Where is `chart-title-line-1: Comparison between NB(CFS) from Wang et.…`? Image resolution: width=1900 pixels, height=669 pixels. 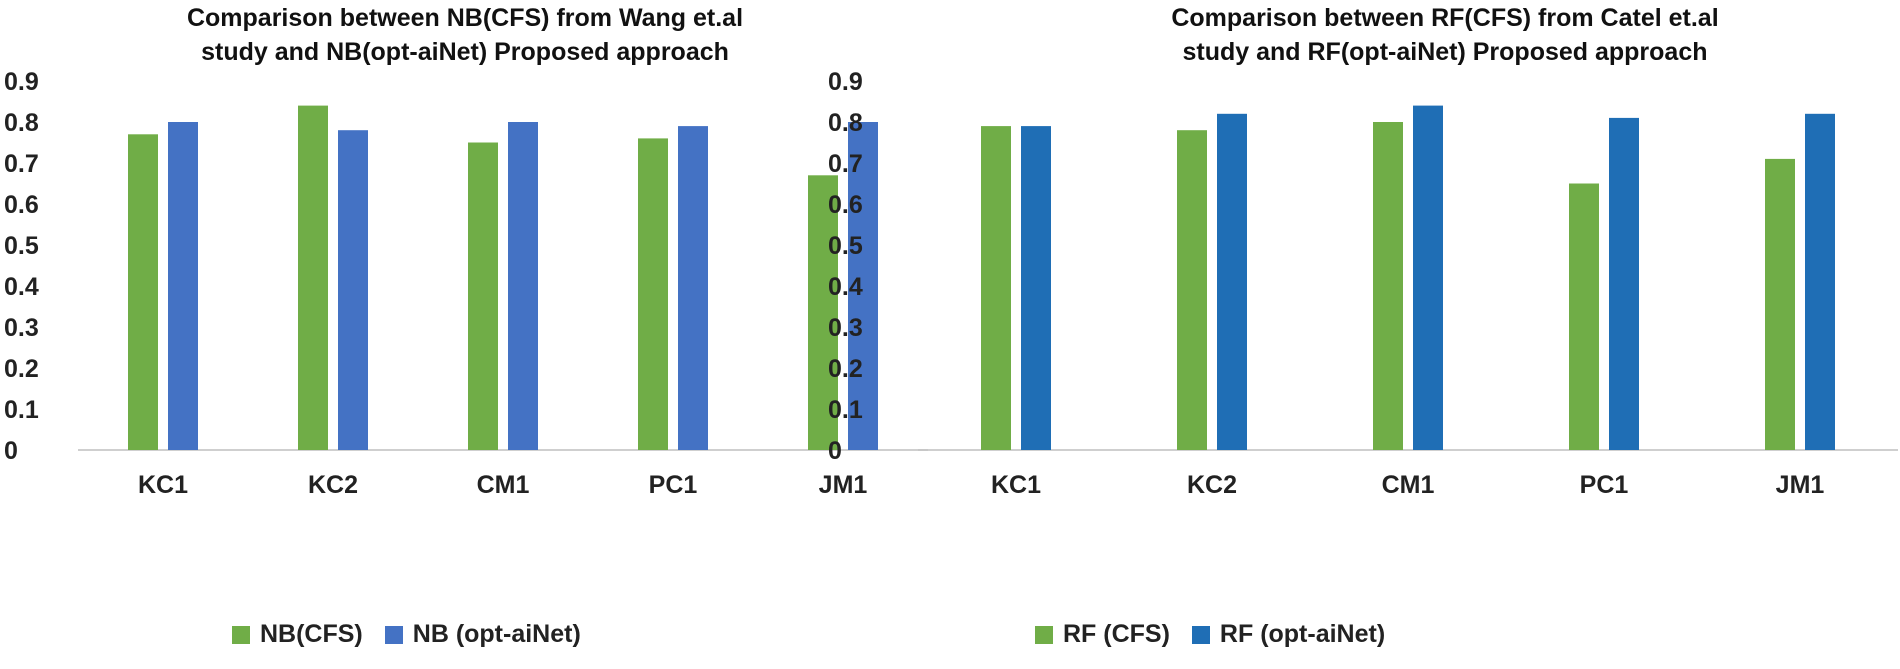
chart-title-line-1: Comparison between NB(CFS) from Wang et.… is located at coordinates (465, 18).